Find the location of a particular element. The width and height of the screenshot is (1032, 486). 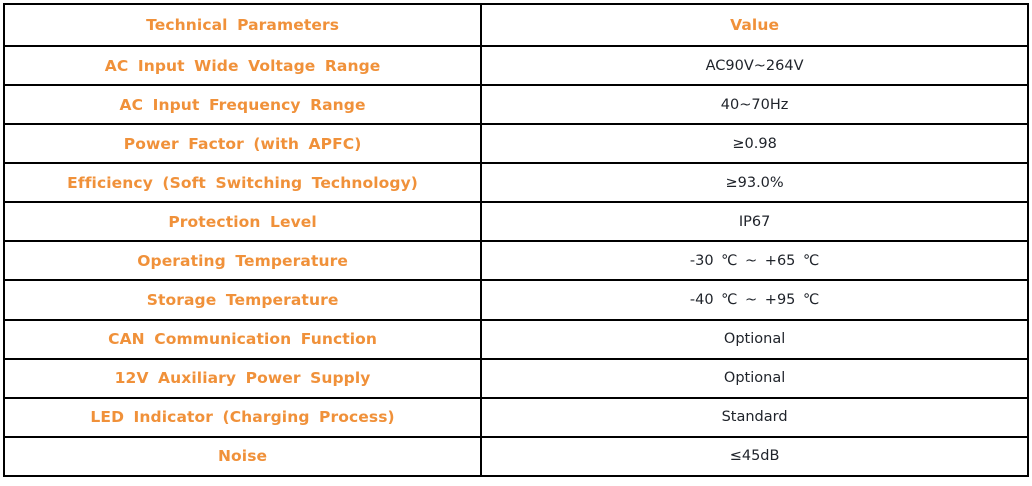

parameter-name-cell: Storage Temperature is located at coordinates (242, 300).